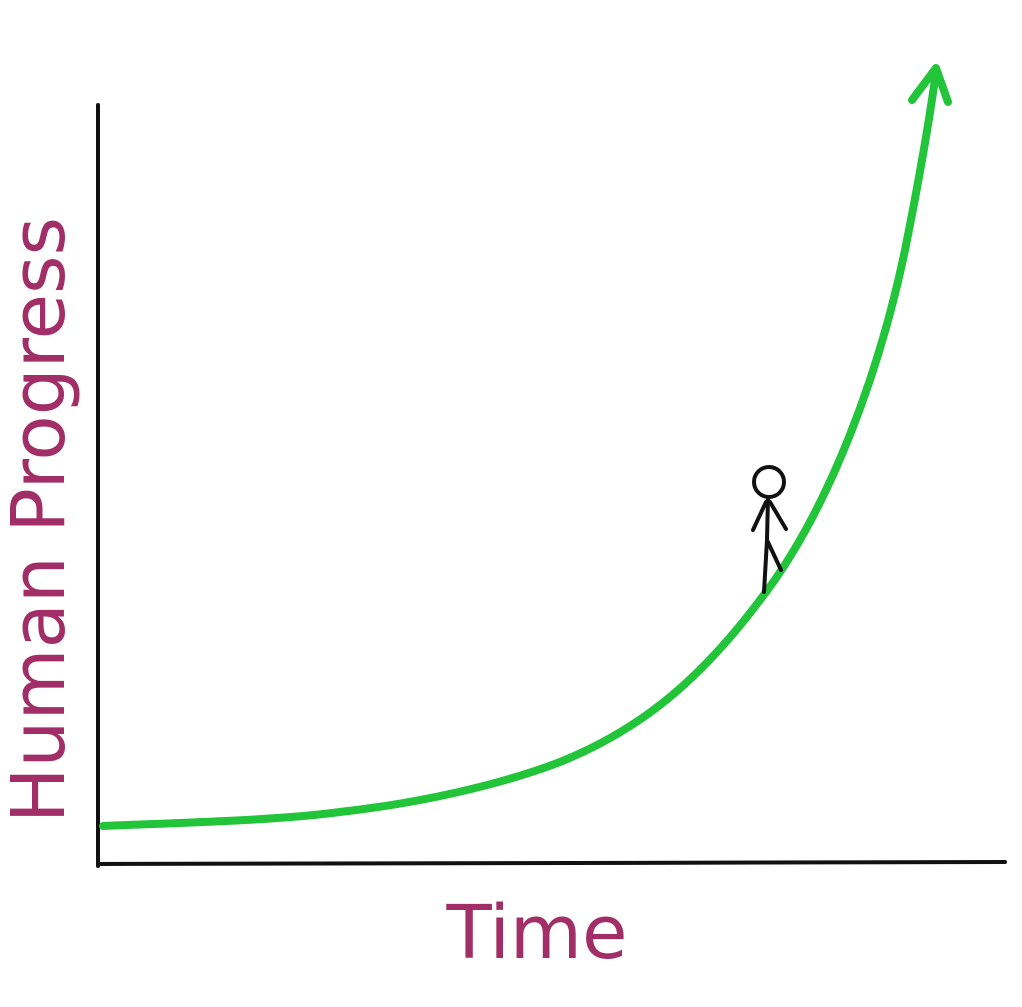  Describe the element at coordinates (778, 515) in the screenshot. I see `stick-figure-right-arm` at that location.